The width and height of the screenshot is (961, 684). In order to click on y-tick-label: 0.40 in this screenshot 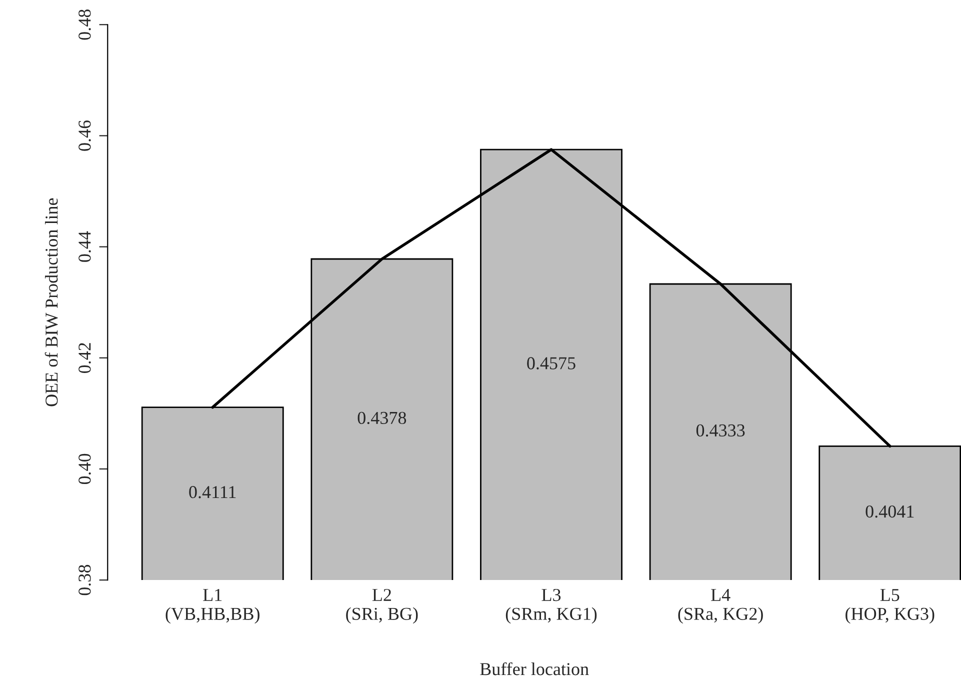, I will do `click(84, 469)`.